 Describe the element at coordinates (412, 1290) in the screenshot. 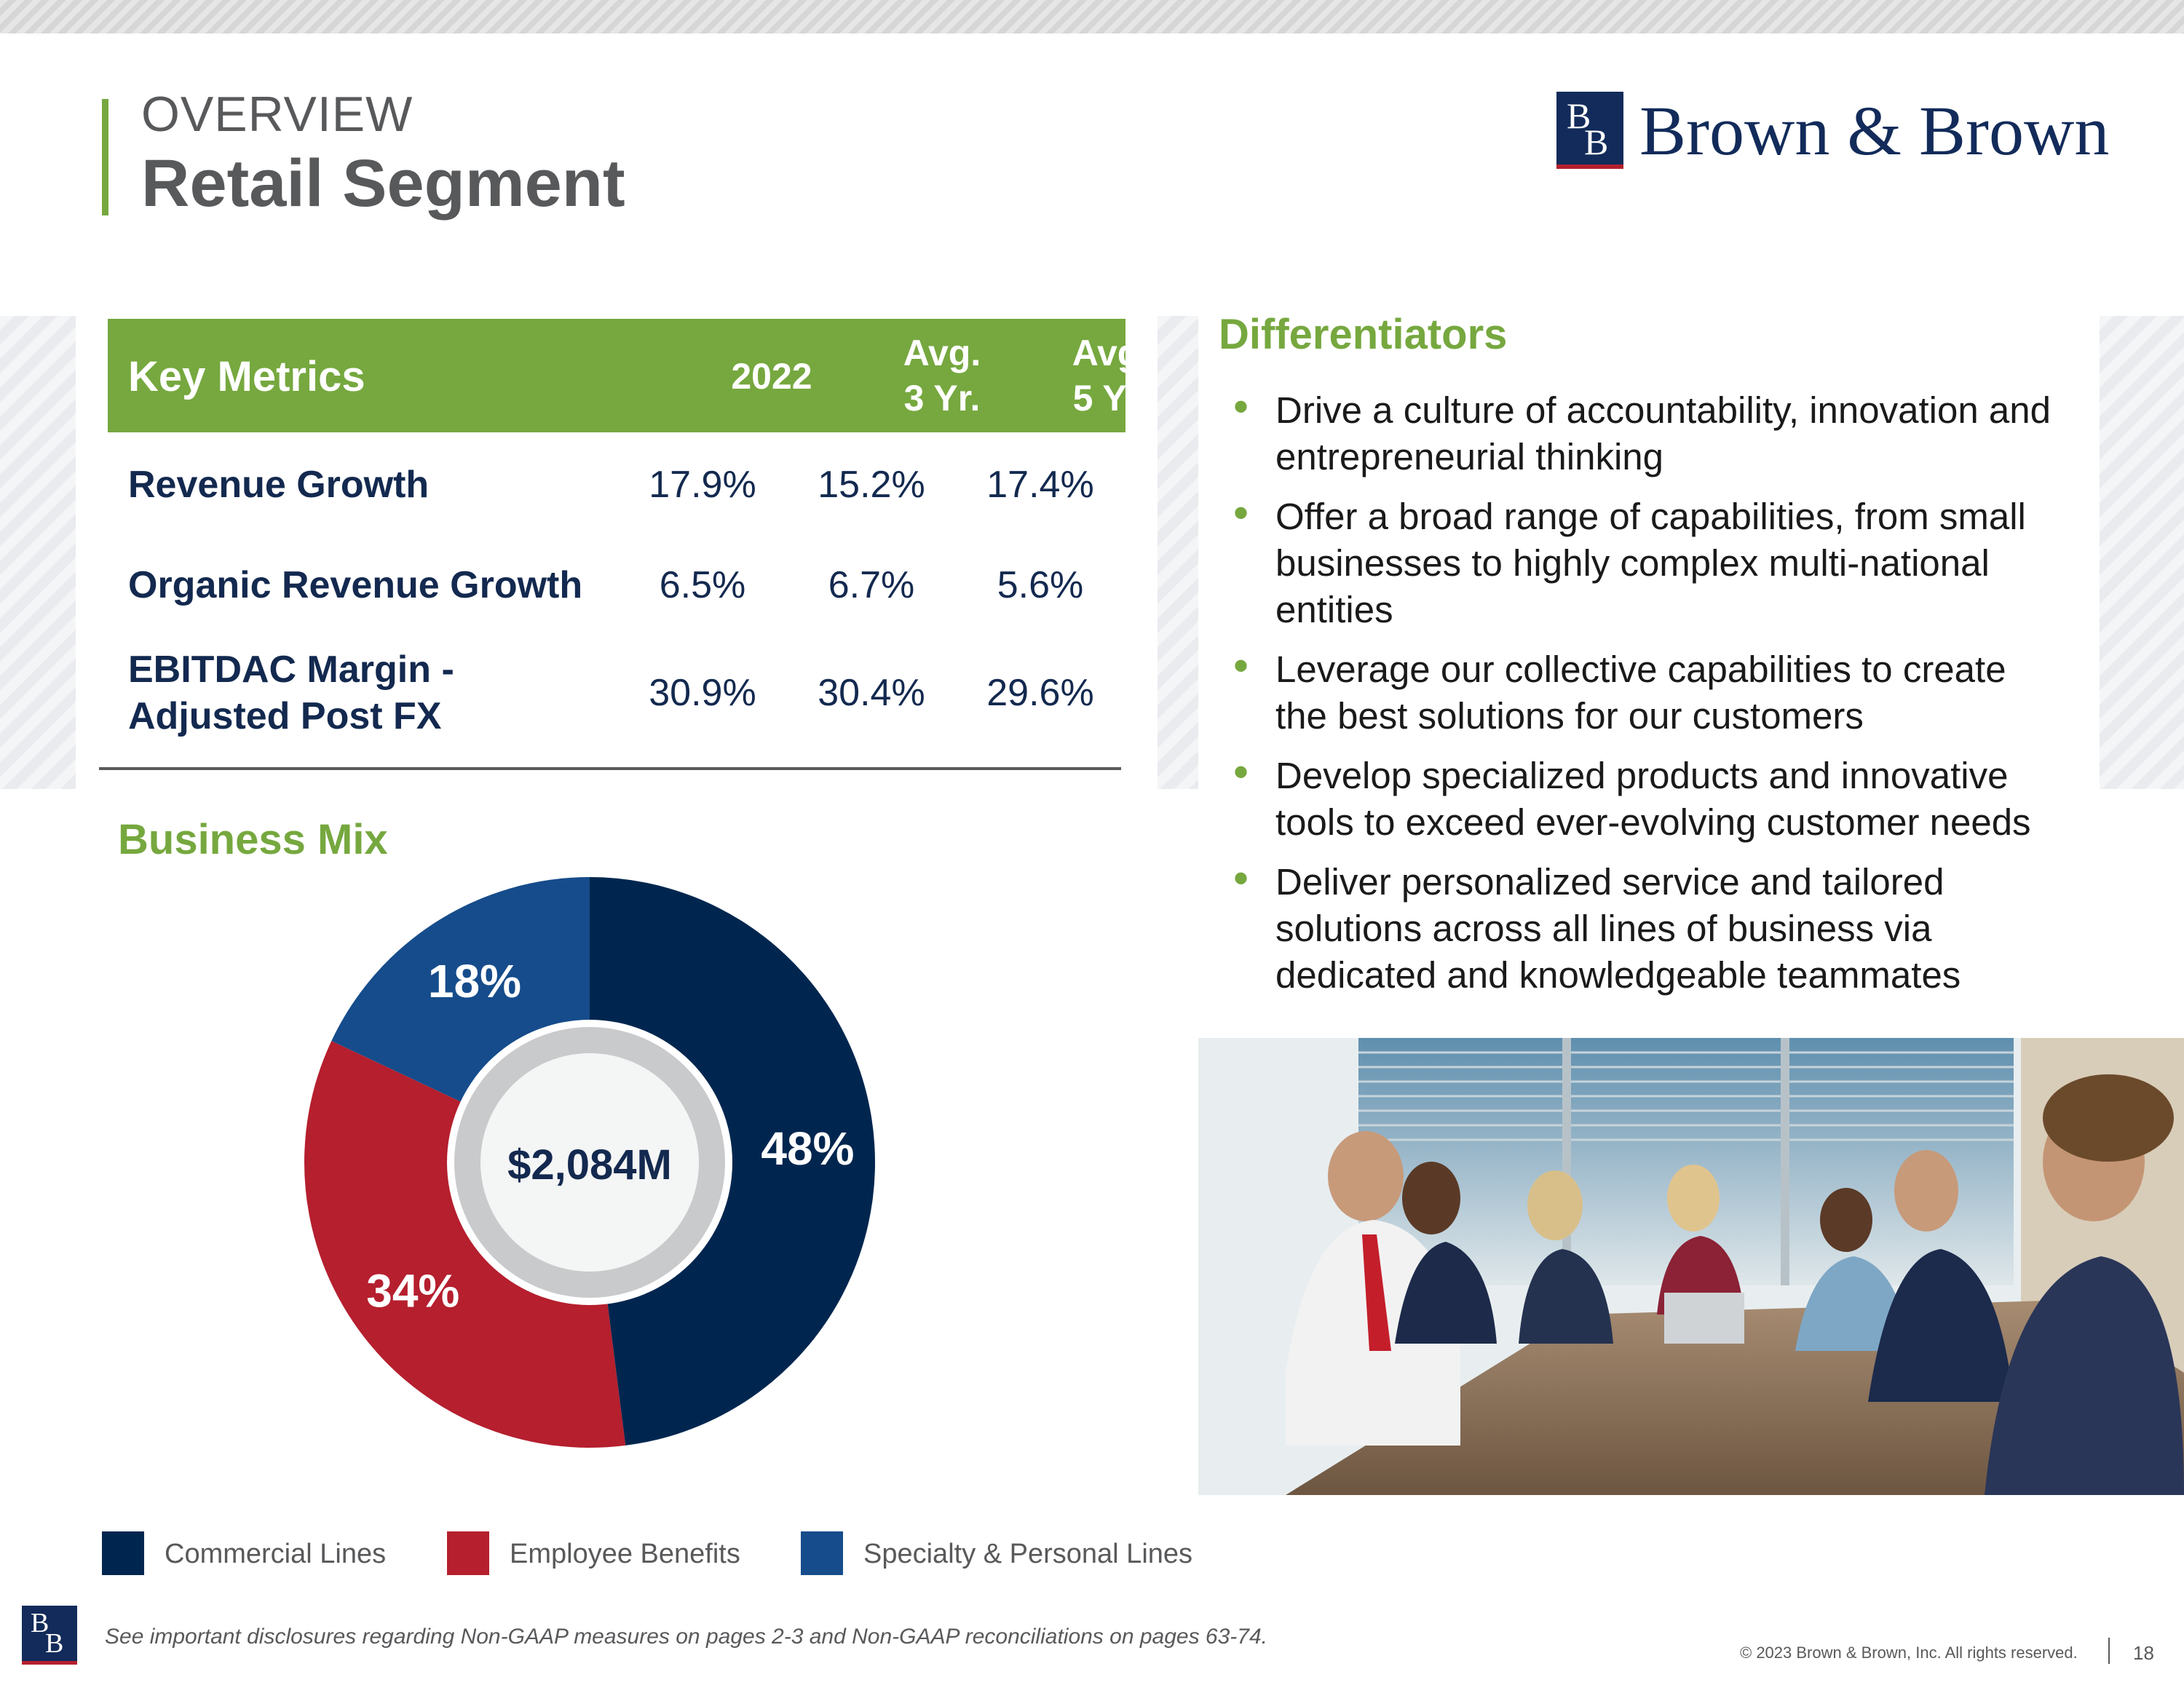

I see `slice-label-benefits: 34%` at that location.